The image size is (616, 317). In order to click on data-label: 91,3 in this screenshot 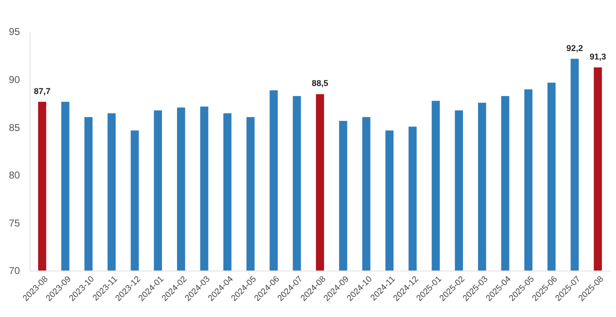, I will do `click(598, 56)`.